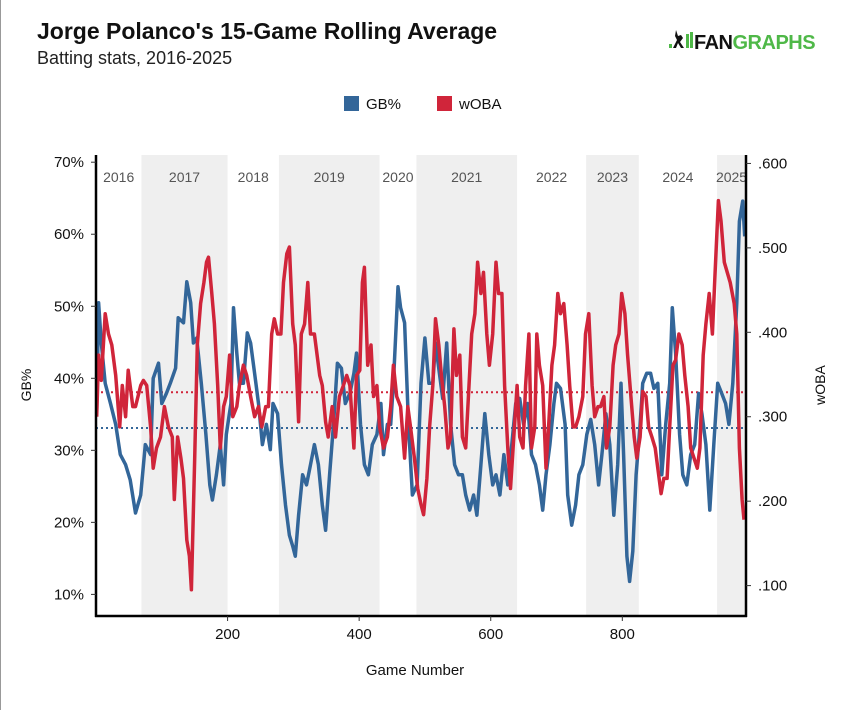 The image size is (849, 710). I want to click on x-tick-label: 600, so click(490, 634).